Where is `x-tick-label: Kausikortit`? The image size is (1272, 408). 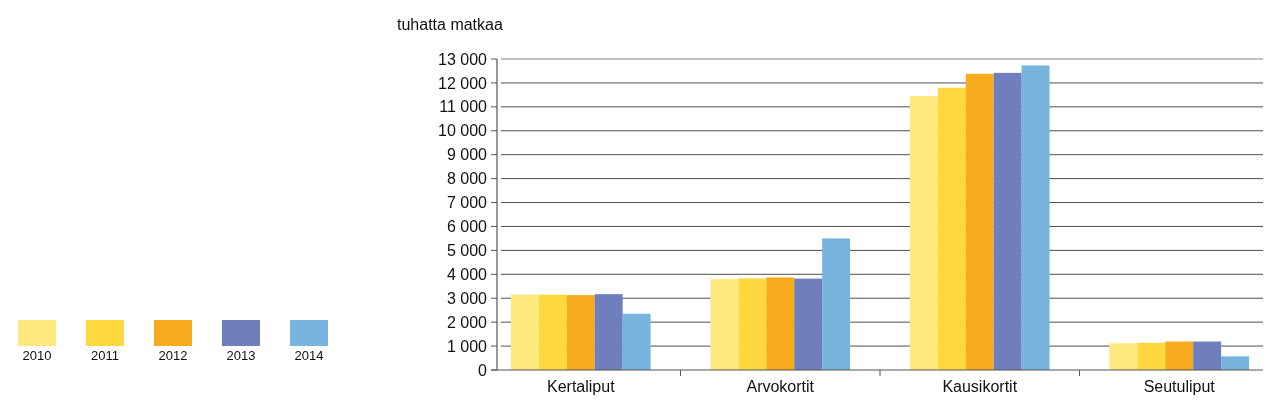 x-tick-label: Kausikortit is located at coordinates (980, 386).